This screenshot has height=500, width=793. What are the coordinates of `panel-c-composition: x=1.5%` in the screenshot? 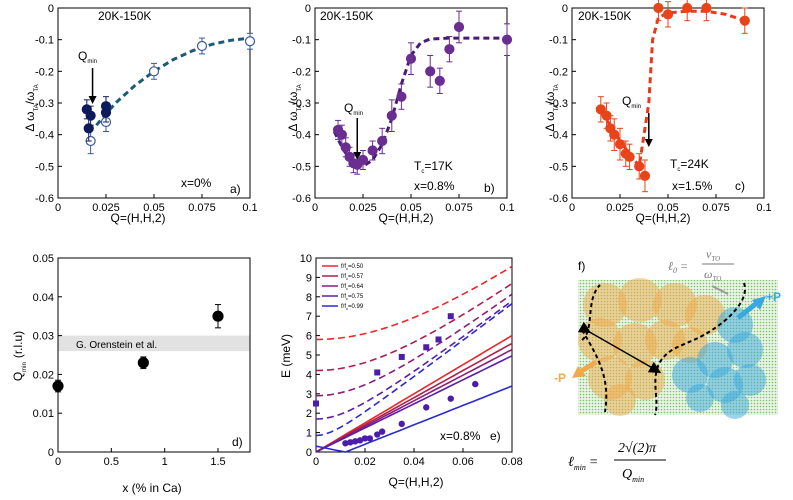 It's located at (692, 186).